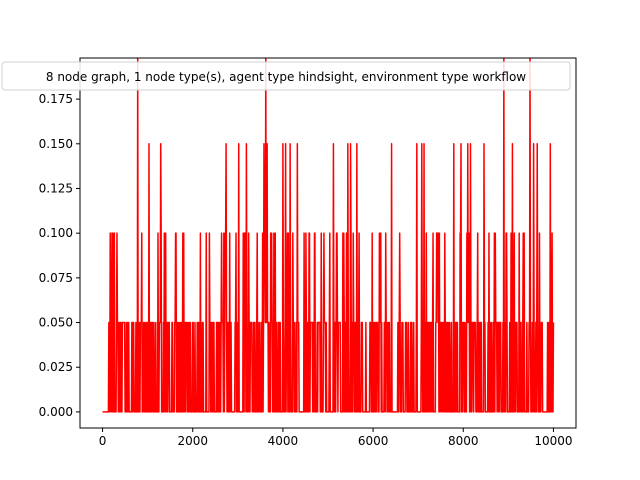  I want to click on y-tick-label: 0.075, so click(56, 278).